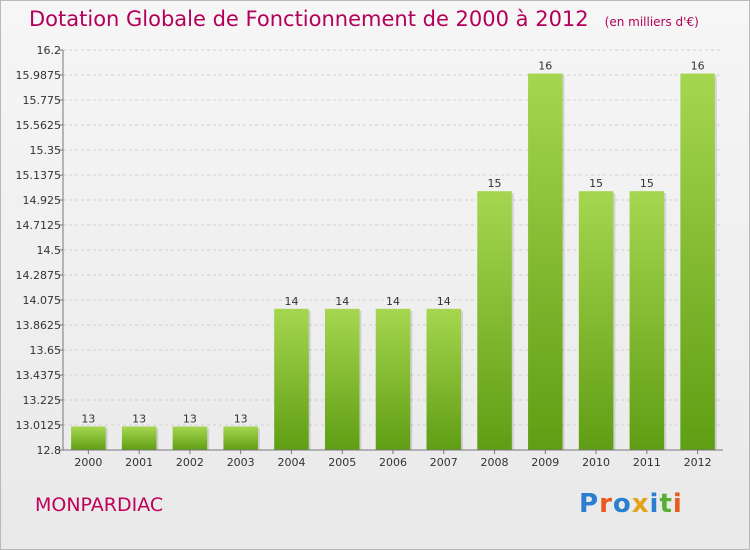 The width and height of the screenshot is (750, 550). I want to click on logo-letter: x, so click(640, 504).